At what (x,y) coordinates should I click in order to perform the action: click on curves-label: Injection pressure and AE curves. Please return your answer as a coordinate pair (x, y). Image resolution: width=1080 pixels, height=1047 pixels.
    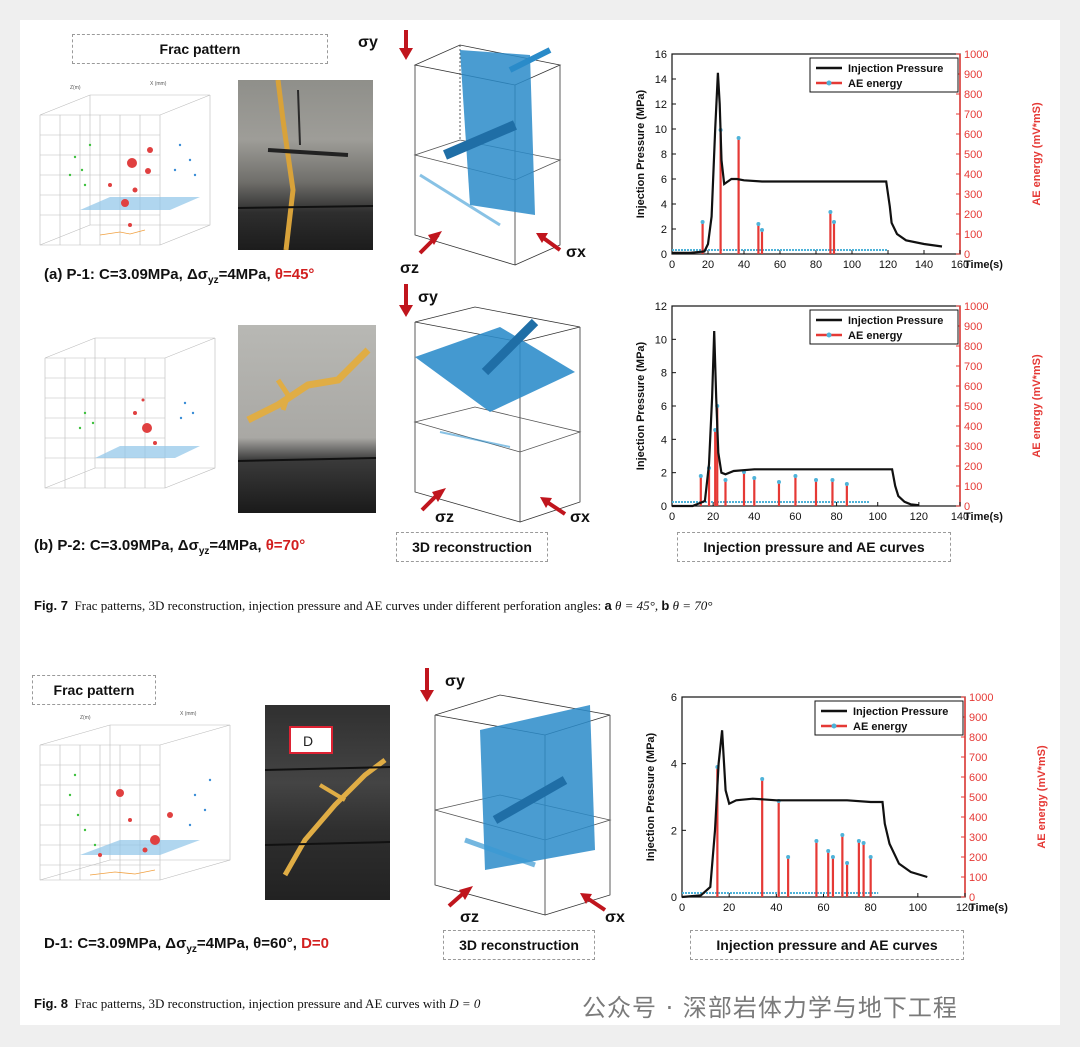
    Looking at the image, I should click on (827, 945).